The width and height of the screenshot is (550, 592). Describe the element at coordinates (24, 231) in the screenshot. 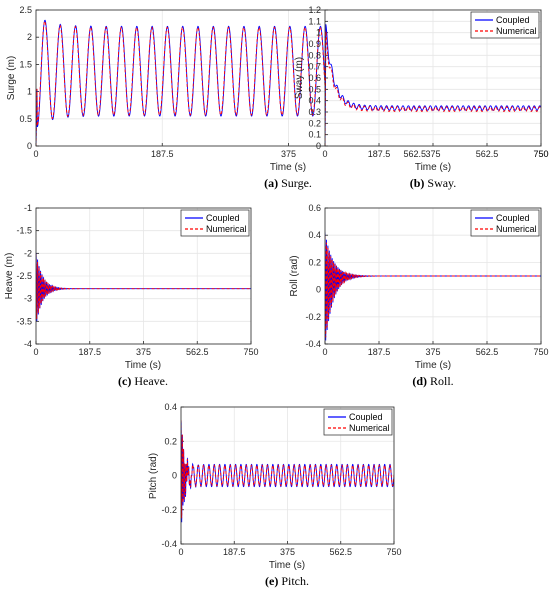

I see `y-tick-label: -1.5` at that location.